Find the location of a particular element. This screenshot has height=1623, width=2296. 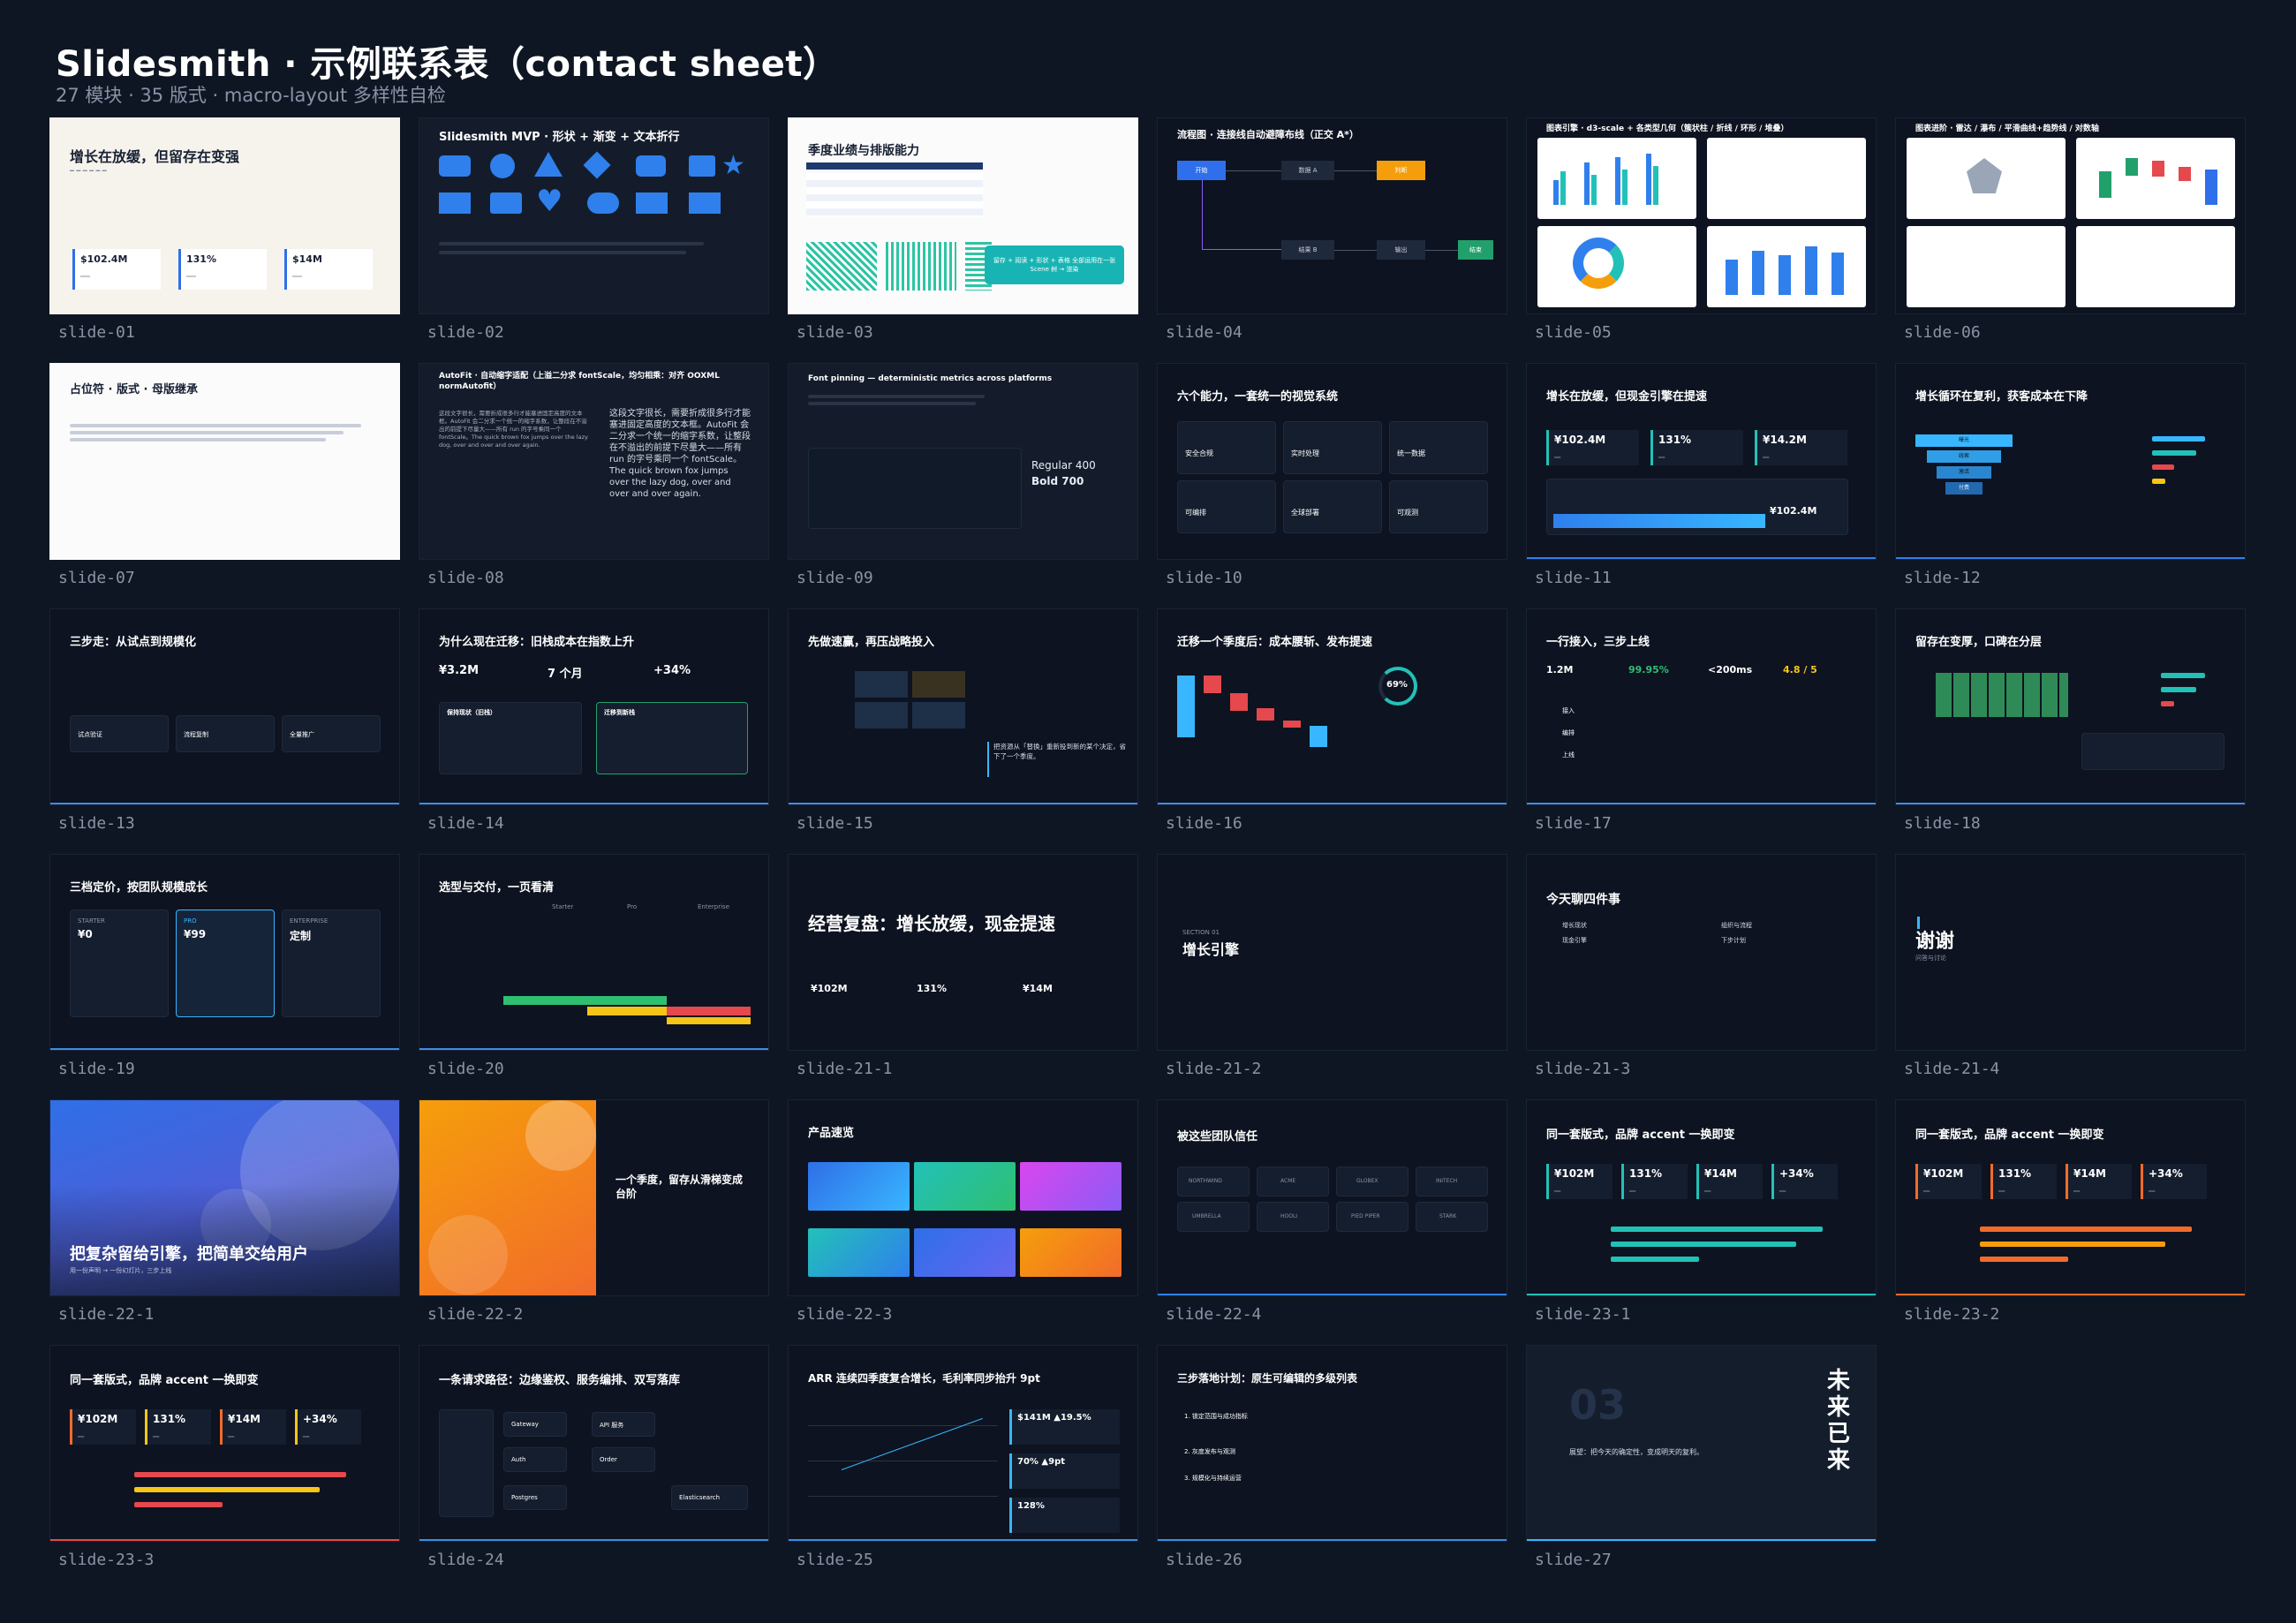

slide-thumbnail: 占位符 · 版式 · 母版继承 slide-07 is located at coordinates (225, 475).